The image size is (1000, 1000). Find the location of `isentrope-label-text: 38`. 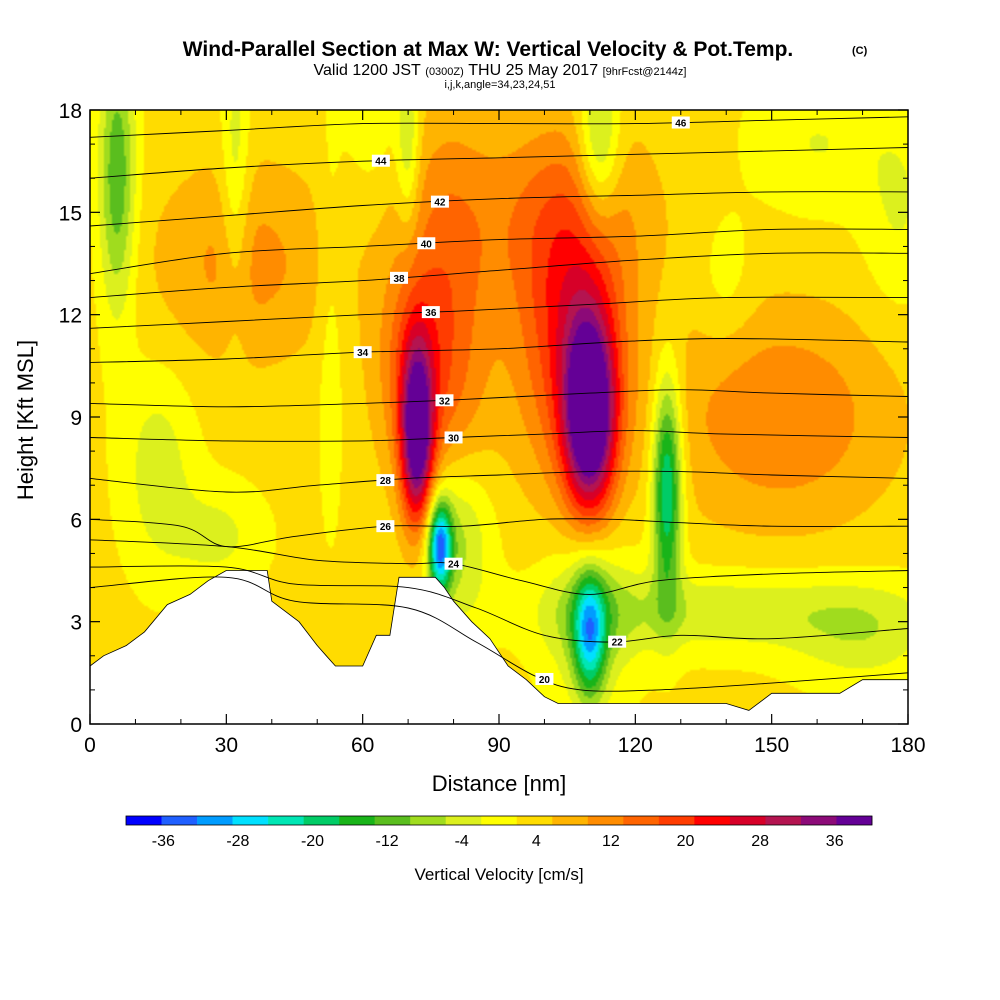

isentrope-label-text: 38 is located at coordinates (399, 279).